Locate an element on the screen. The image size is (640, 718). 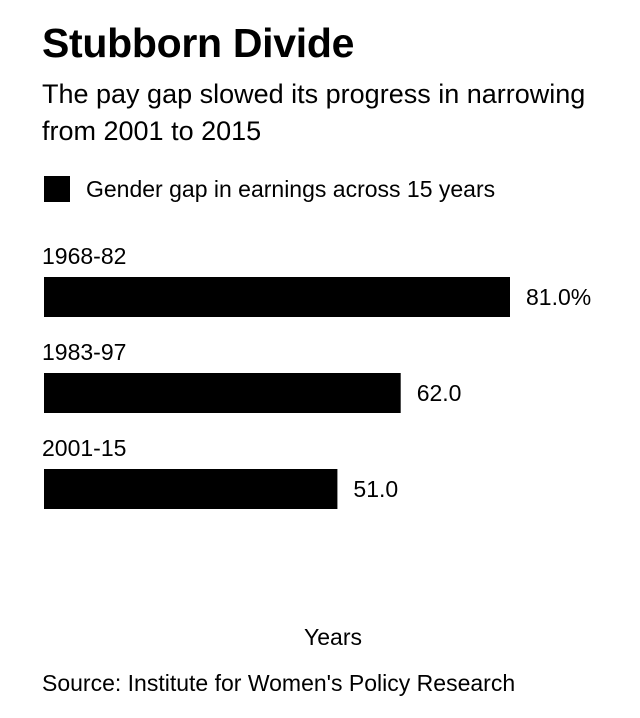
value-label: 62.0 is located at coordinates (439, 393).